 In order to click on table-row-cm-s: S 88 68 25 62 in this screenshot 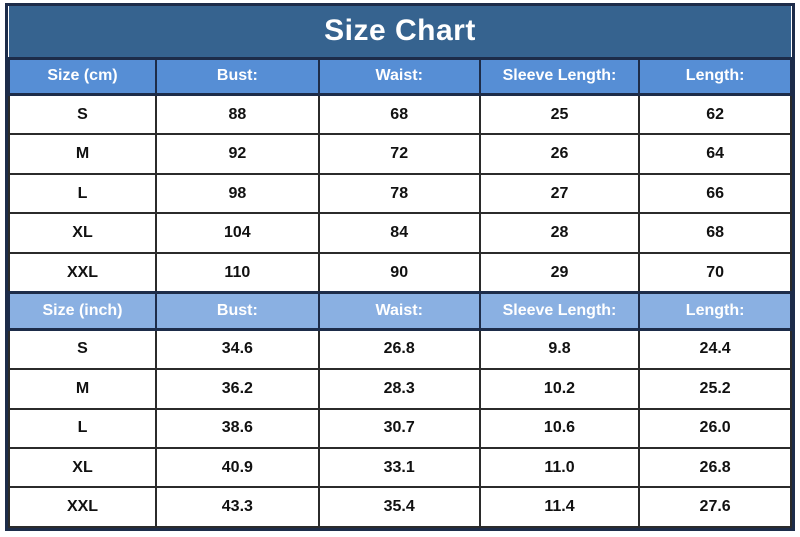, I will do `click(399, 114)`.